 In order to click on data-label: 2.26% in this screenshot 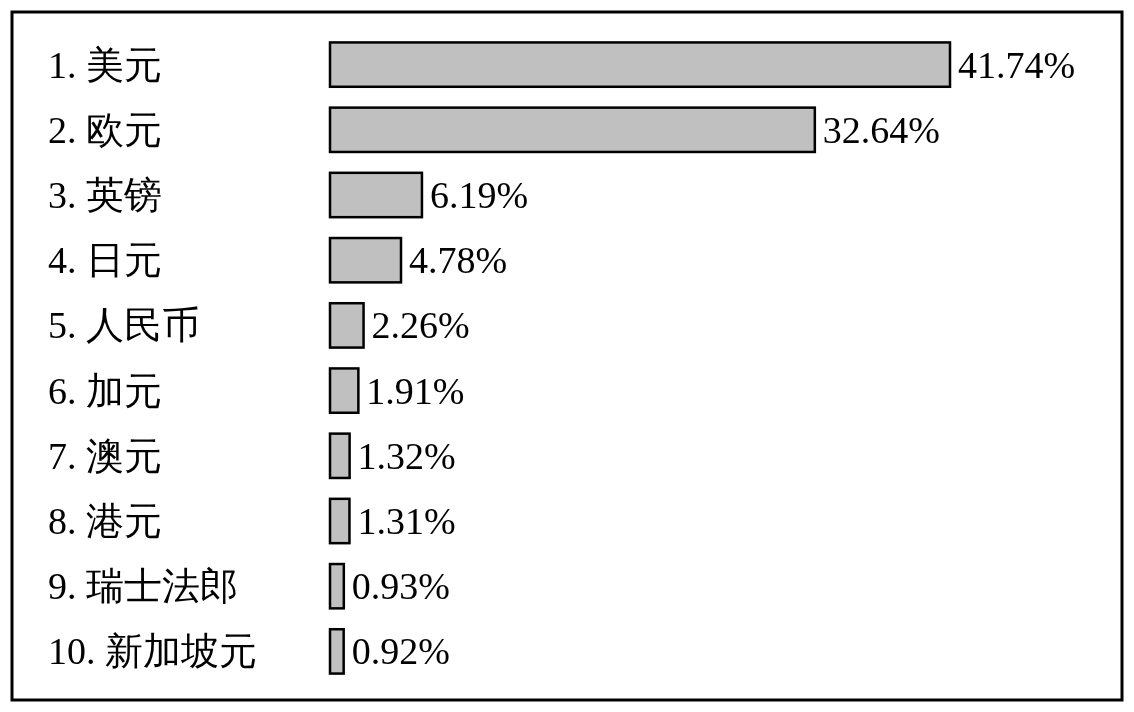, I will do `click(420, 325)`.